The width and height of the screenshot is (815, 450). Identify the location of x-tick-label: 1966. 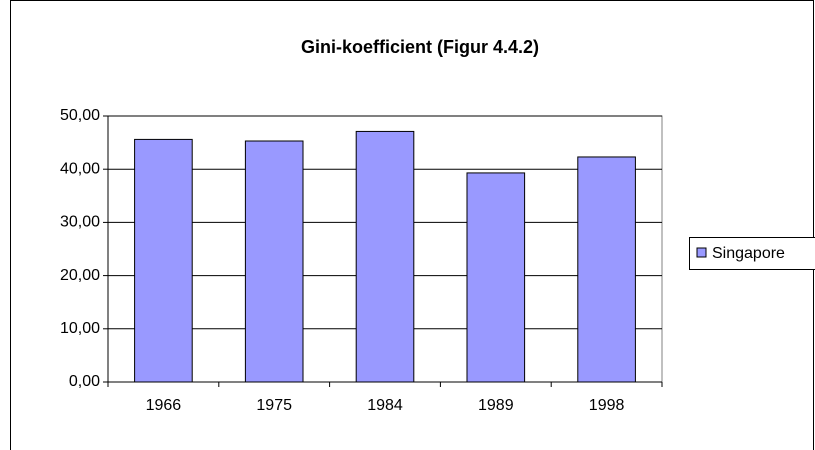
(164, 405).